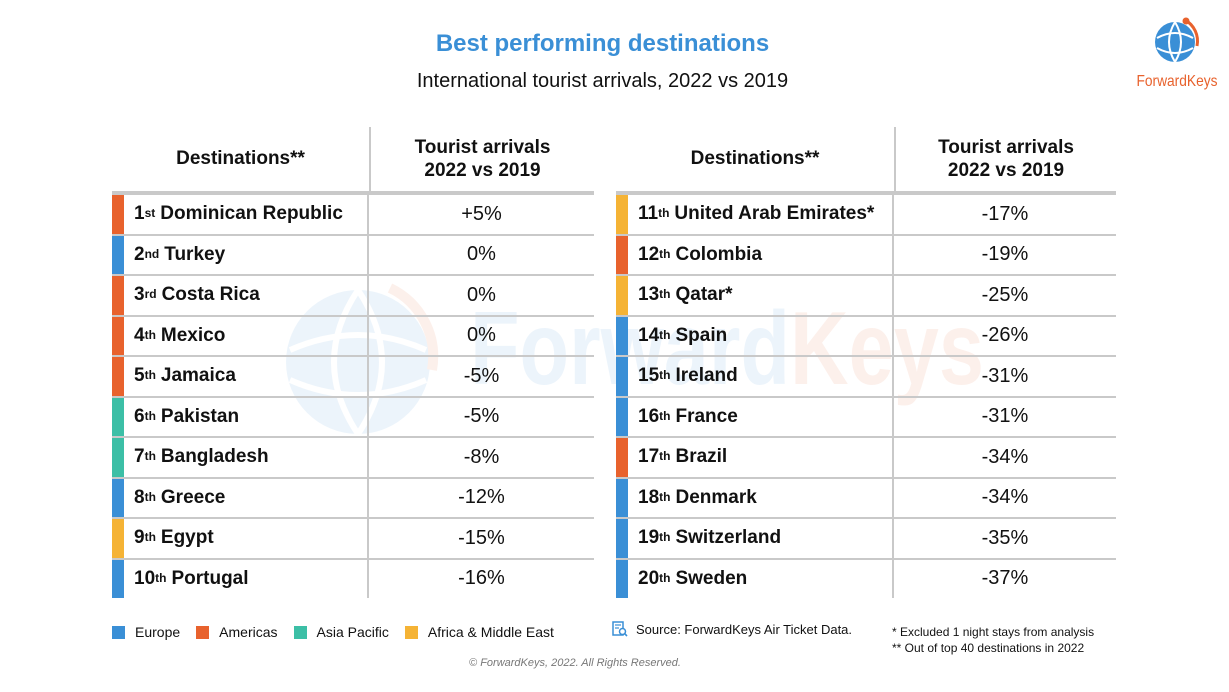 This screenshot has height=692, width=1229. What do you see at coordinates (1005, 578) in the screenshot?
I see `arrivals-change-value: -37%` at bounding box center [1005, 578].